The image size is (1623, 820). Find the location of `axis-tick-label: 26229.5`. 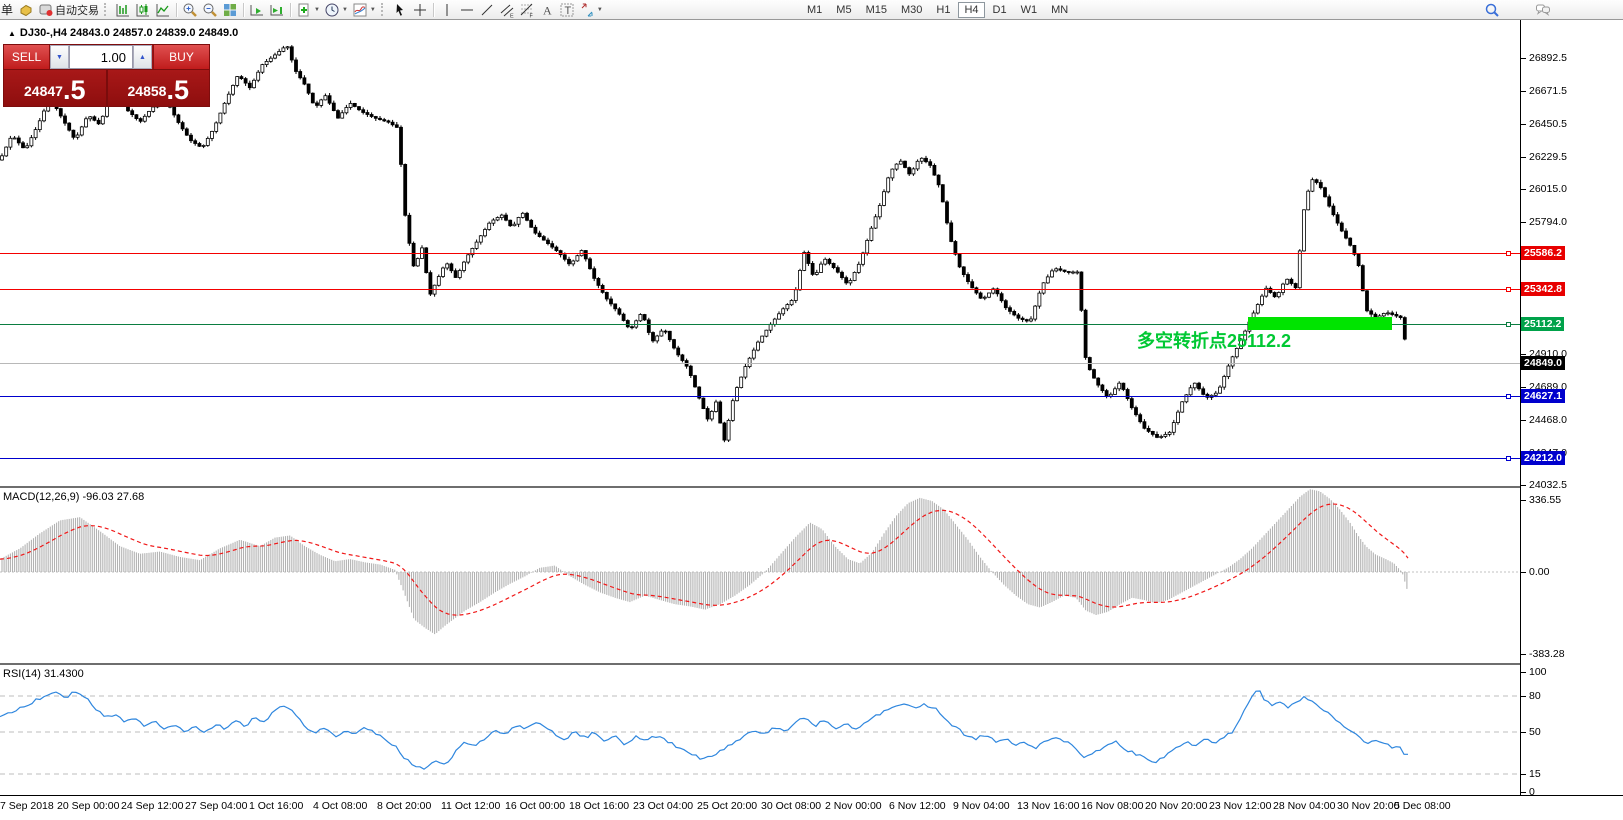

axis-tick-label: 26229.5 is located at coordinates (1544, 157).